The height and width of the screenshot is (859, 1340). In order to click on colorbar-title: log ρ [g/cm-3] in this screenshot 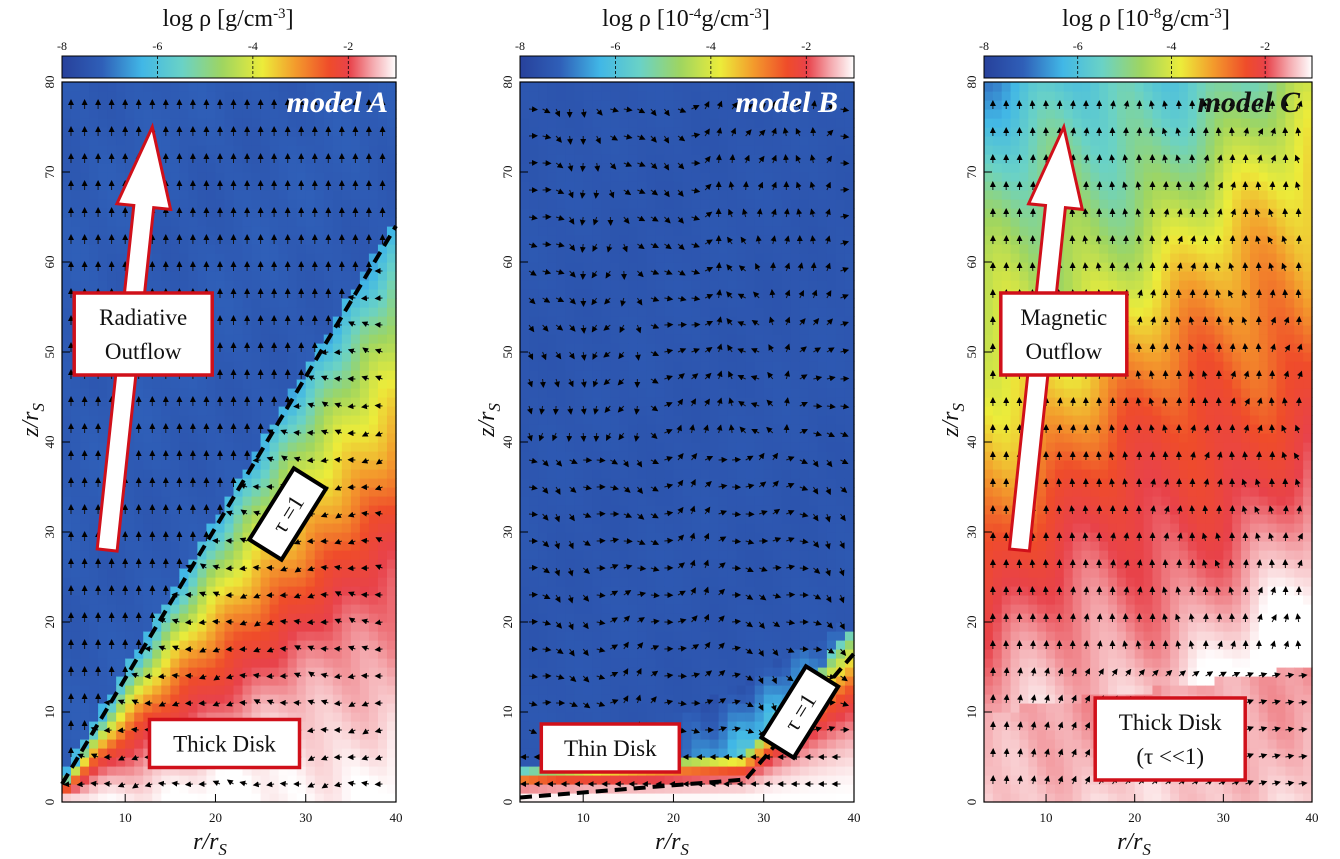, I will do `click(227, 19)`.